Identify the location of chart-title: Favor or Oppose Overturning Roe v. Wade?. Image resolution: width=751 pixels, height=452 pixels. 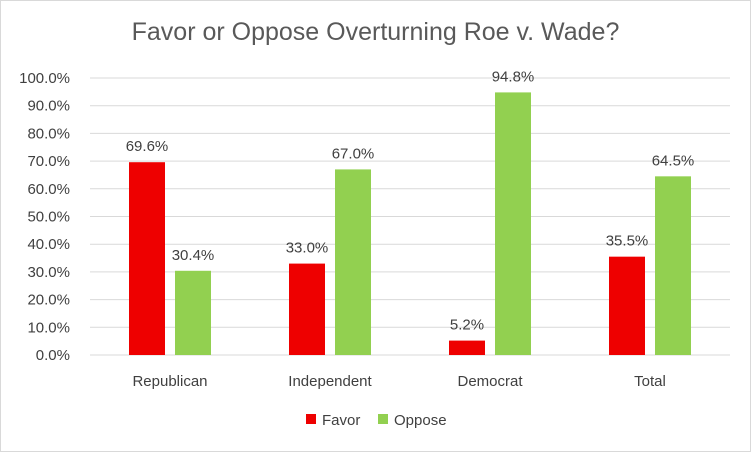
(375, 32).